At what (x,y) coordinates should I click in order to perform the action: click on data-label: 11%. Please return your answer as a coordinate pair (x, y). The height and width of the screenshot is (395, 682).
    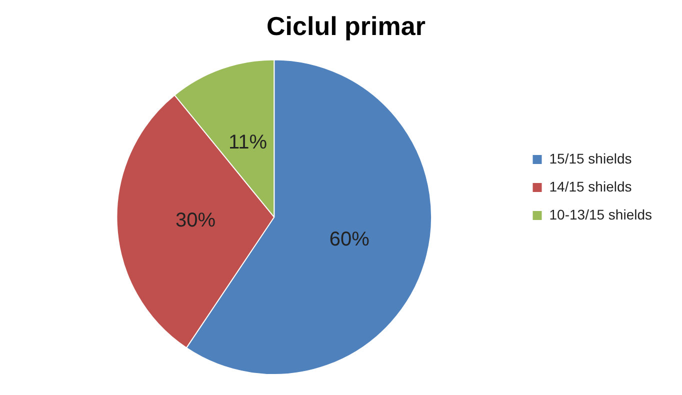
    Looking at the image, I should click on (248, 142).